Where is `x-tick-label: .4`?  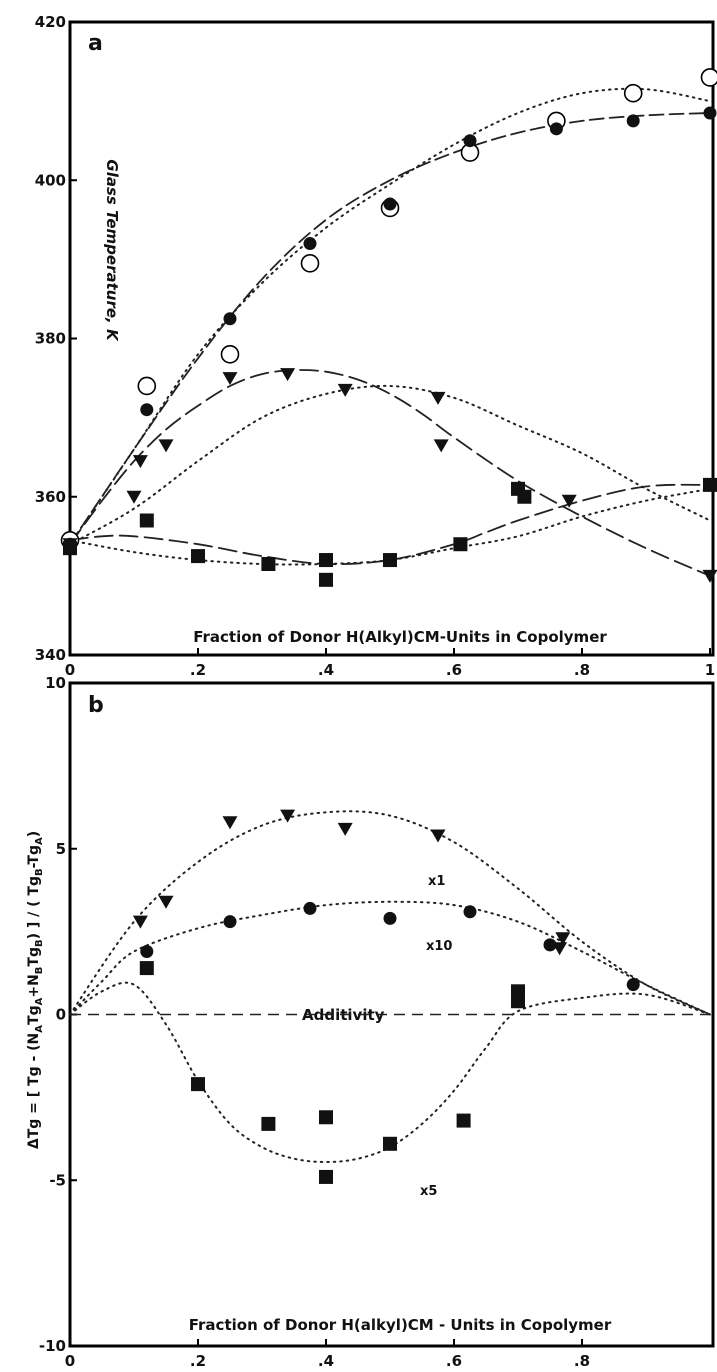
x-tick-label: .4 is located at coordinates (326, 1361).